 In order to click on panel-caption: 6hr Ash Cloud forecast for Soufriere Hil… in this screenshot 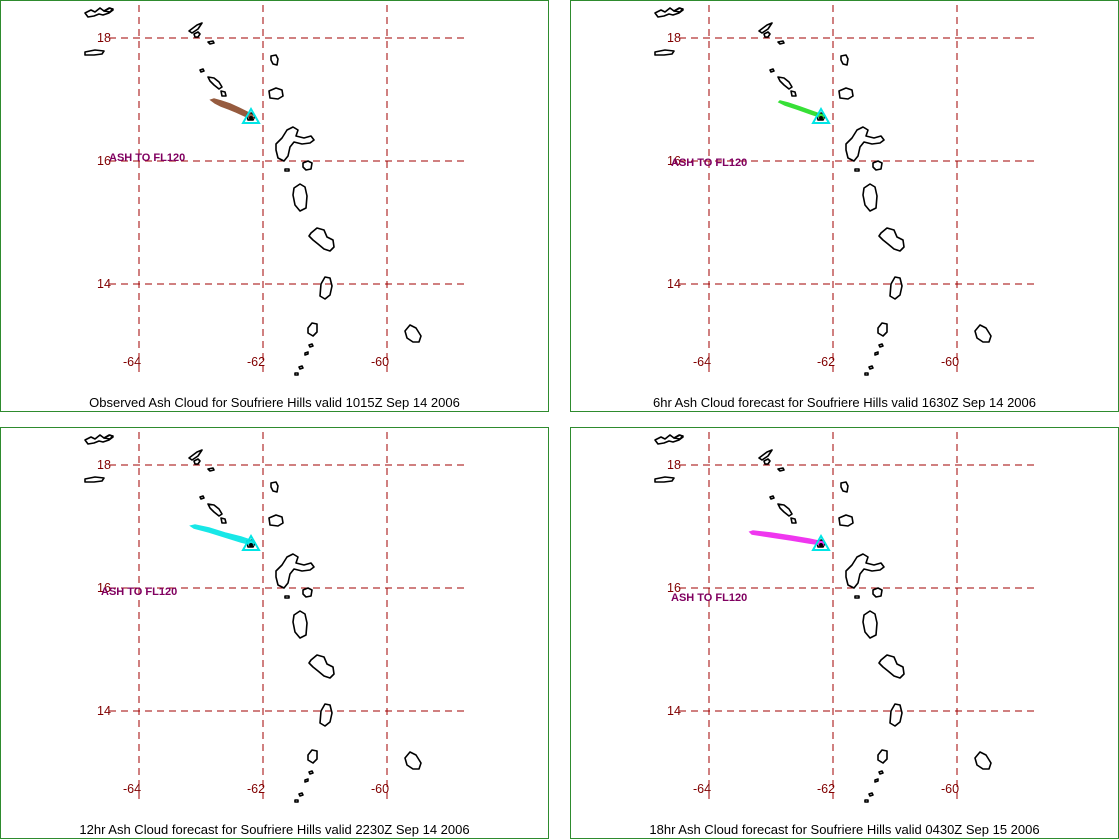, I will do `click(844, 402)`.